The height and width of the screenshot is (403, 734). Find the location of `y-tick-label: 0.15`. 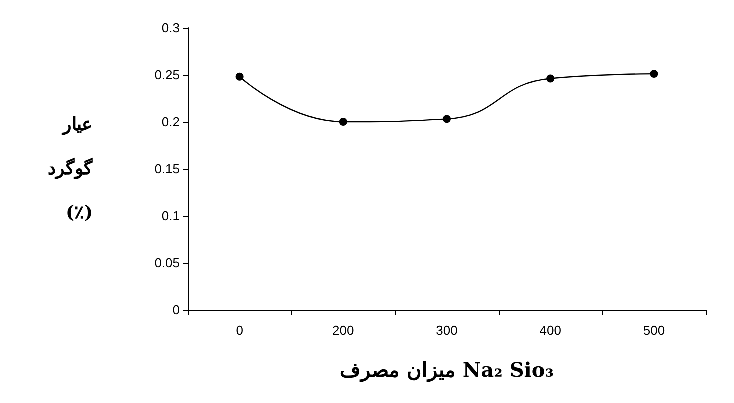

y-tick-label: 0.15 is located at coordinates (167, 169).